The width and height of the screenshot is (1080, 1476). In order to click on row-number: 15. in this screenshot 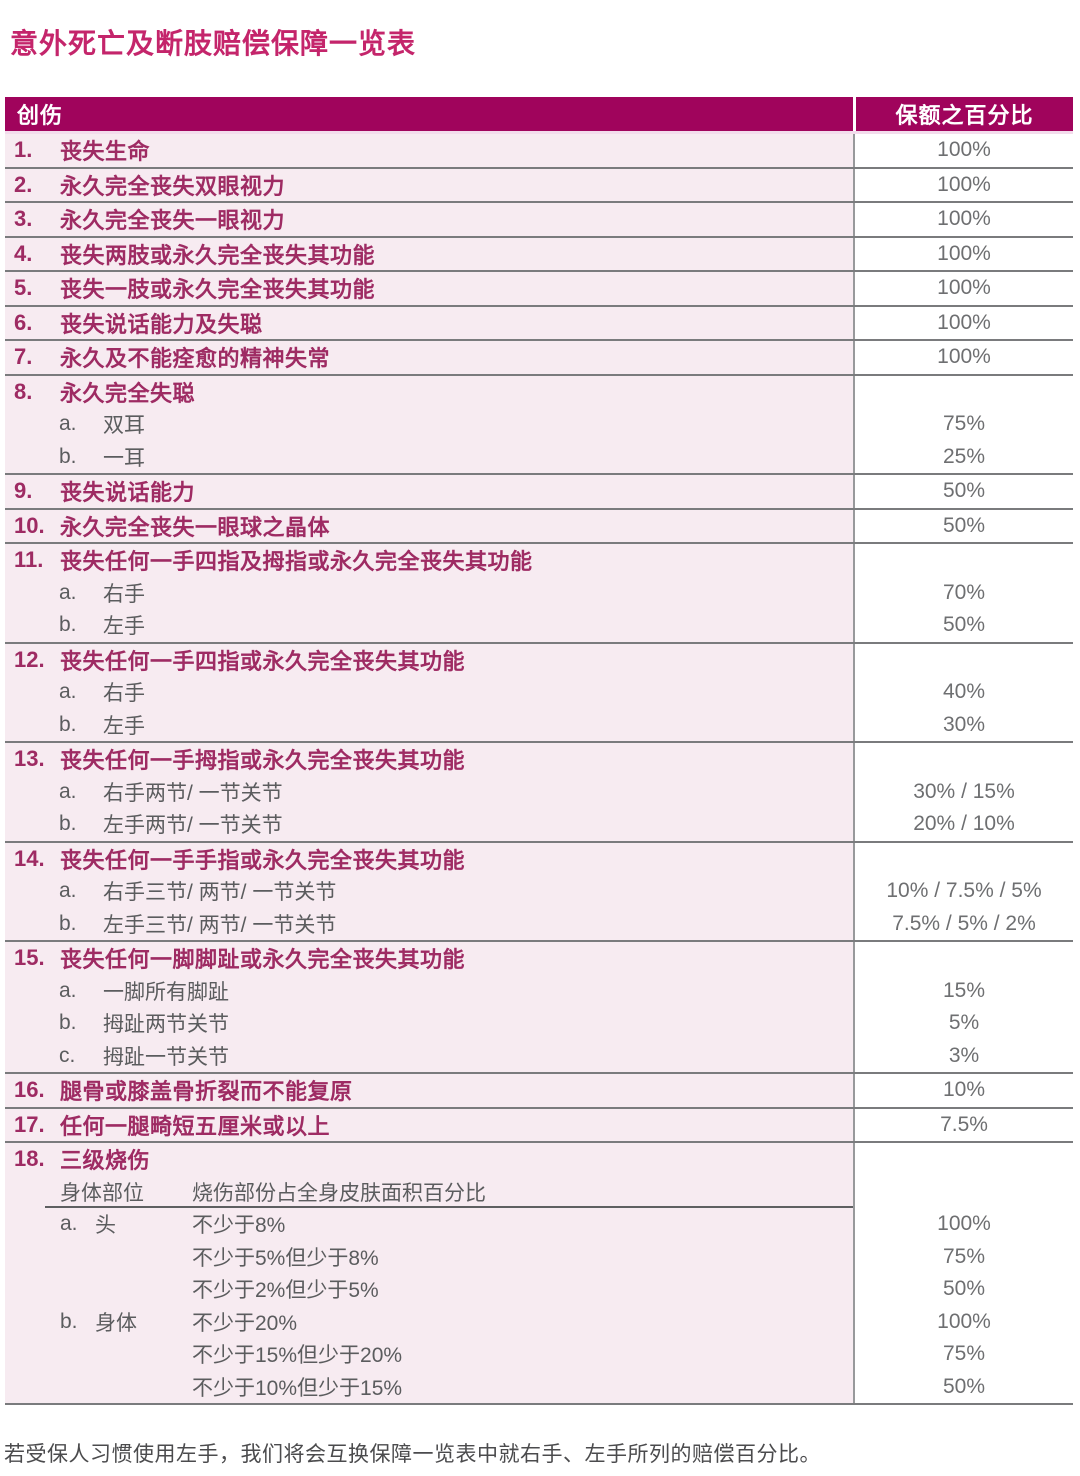, I will do `click(29, 958)`.